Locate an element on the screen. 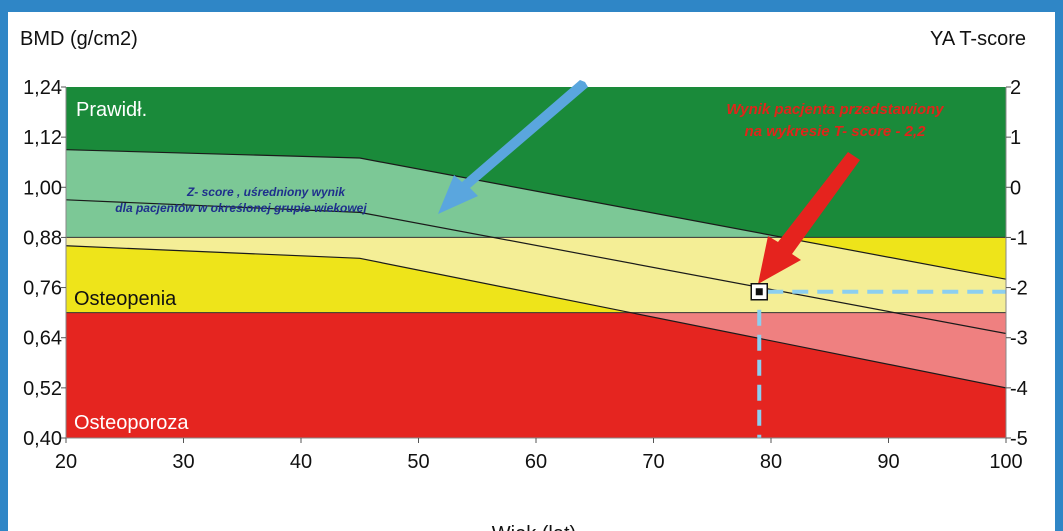  y-right-tick-label: -3 is located at coordinates (1019, 339).